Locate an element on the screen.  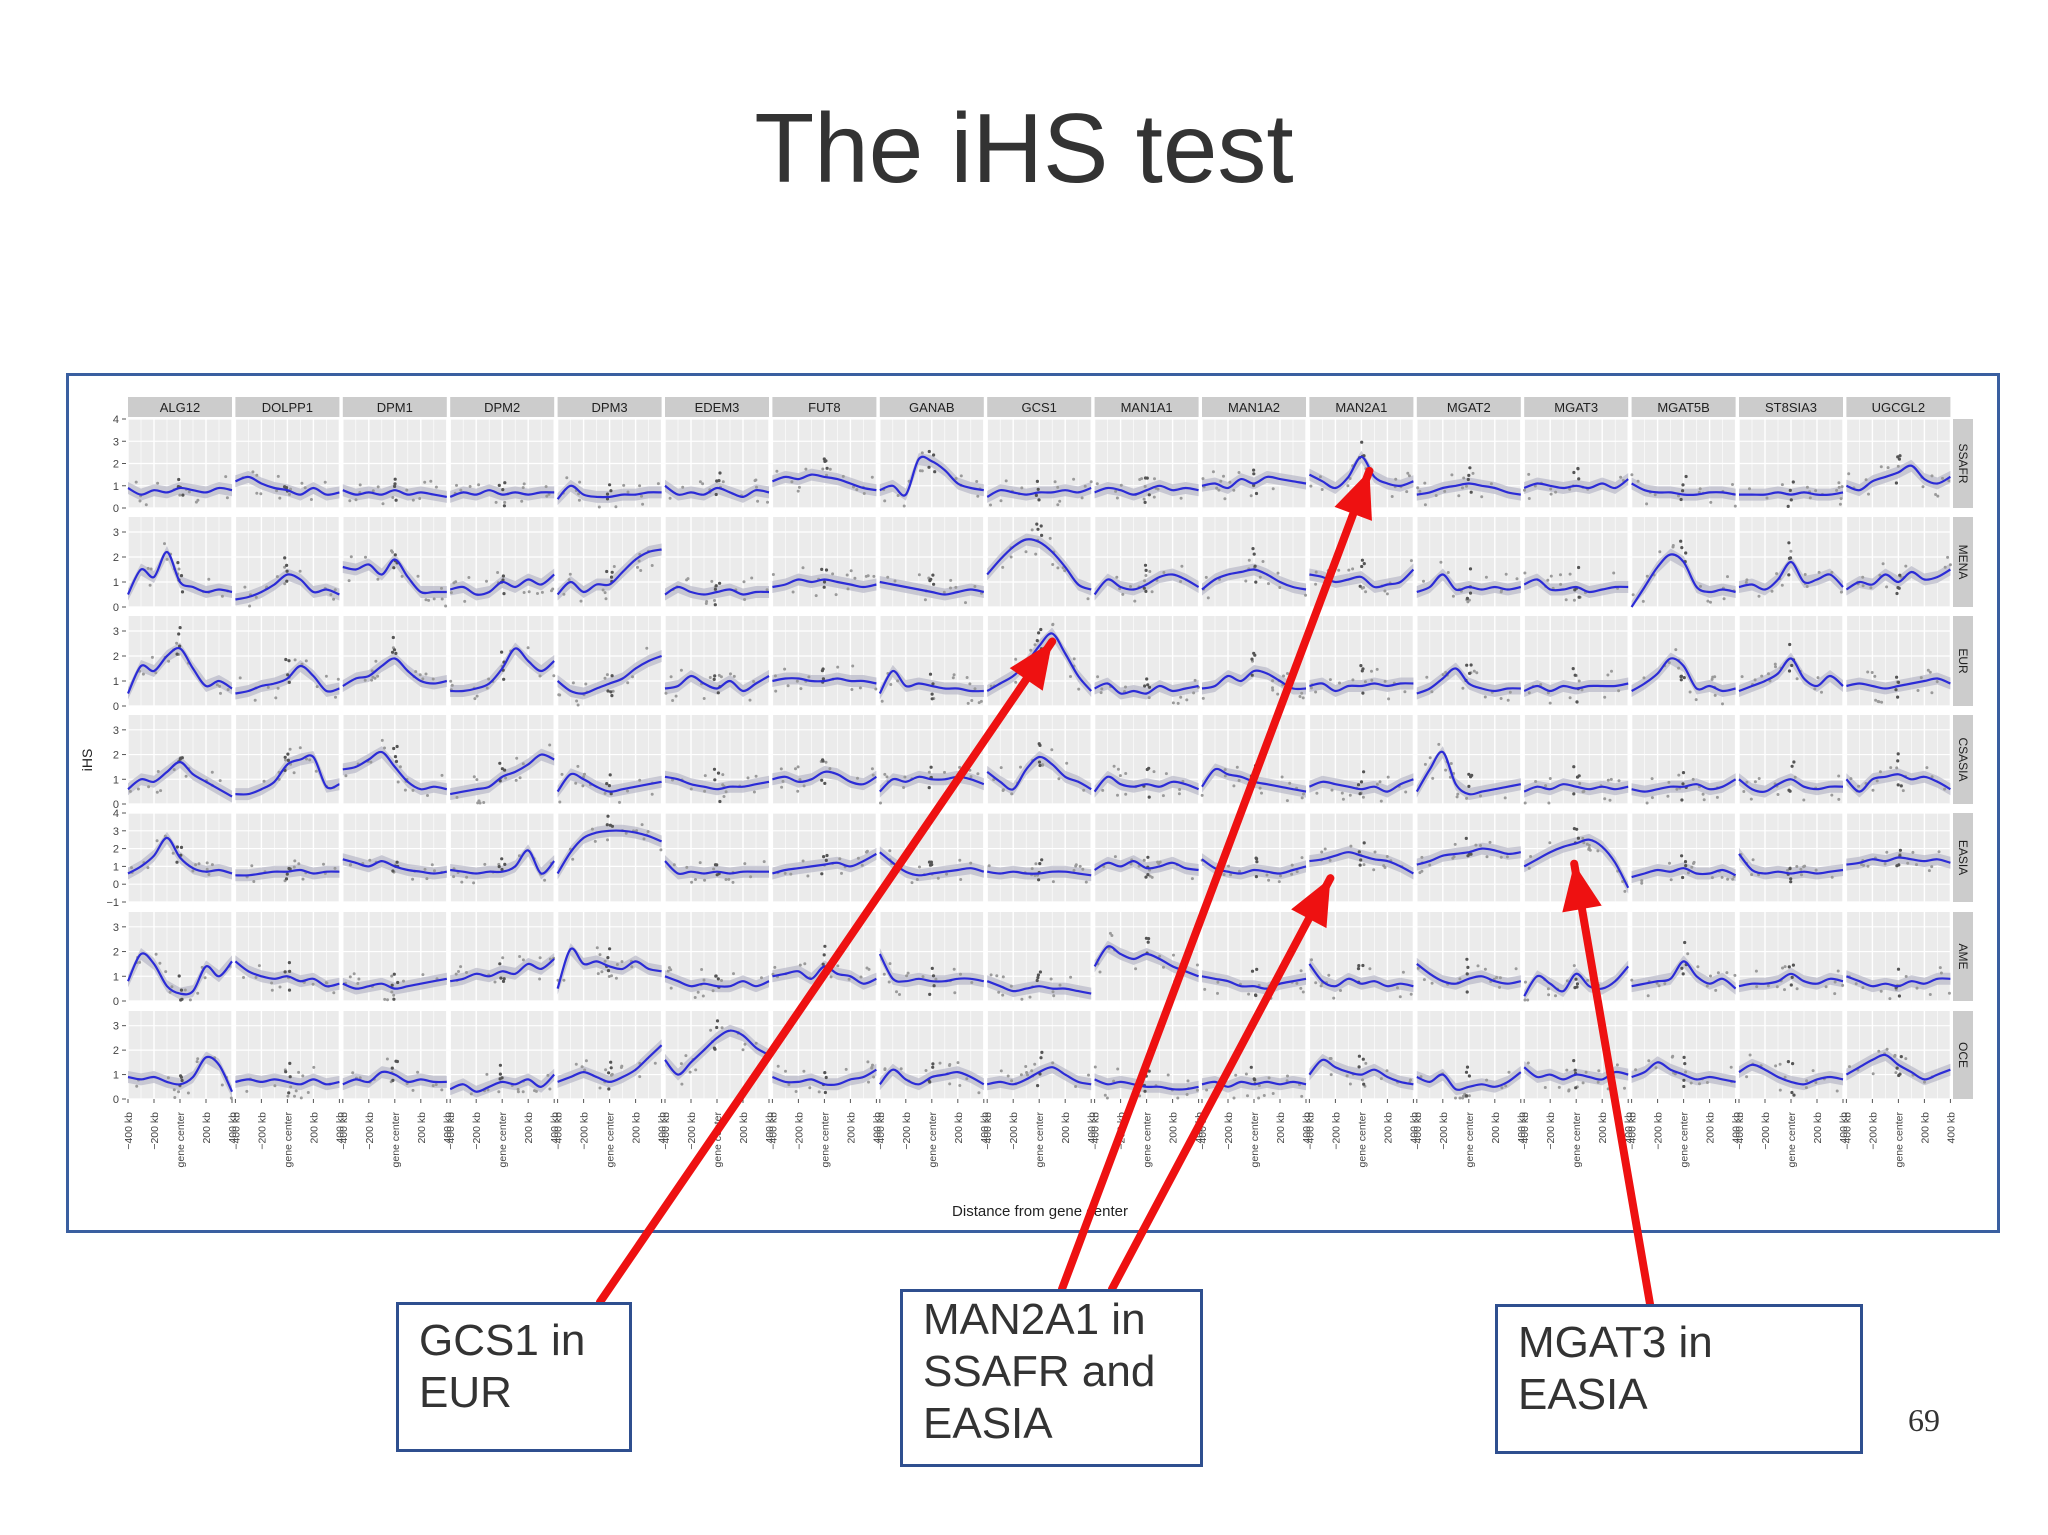
facet-strip-alg12 is located at coordinates (180, 407).